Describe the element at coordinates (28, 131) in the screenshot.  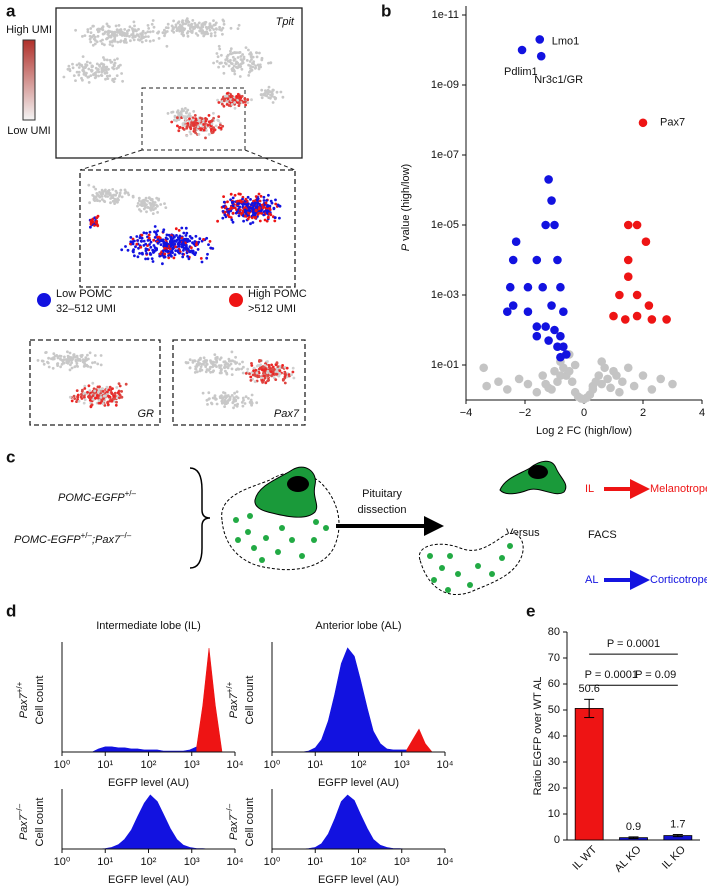
I see `colorbar-label: Low UMI` at that location.